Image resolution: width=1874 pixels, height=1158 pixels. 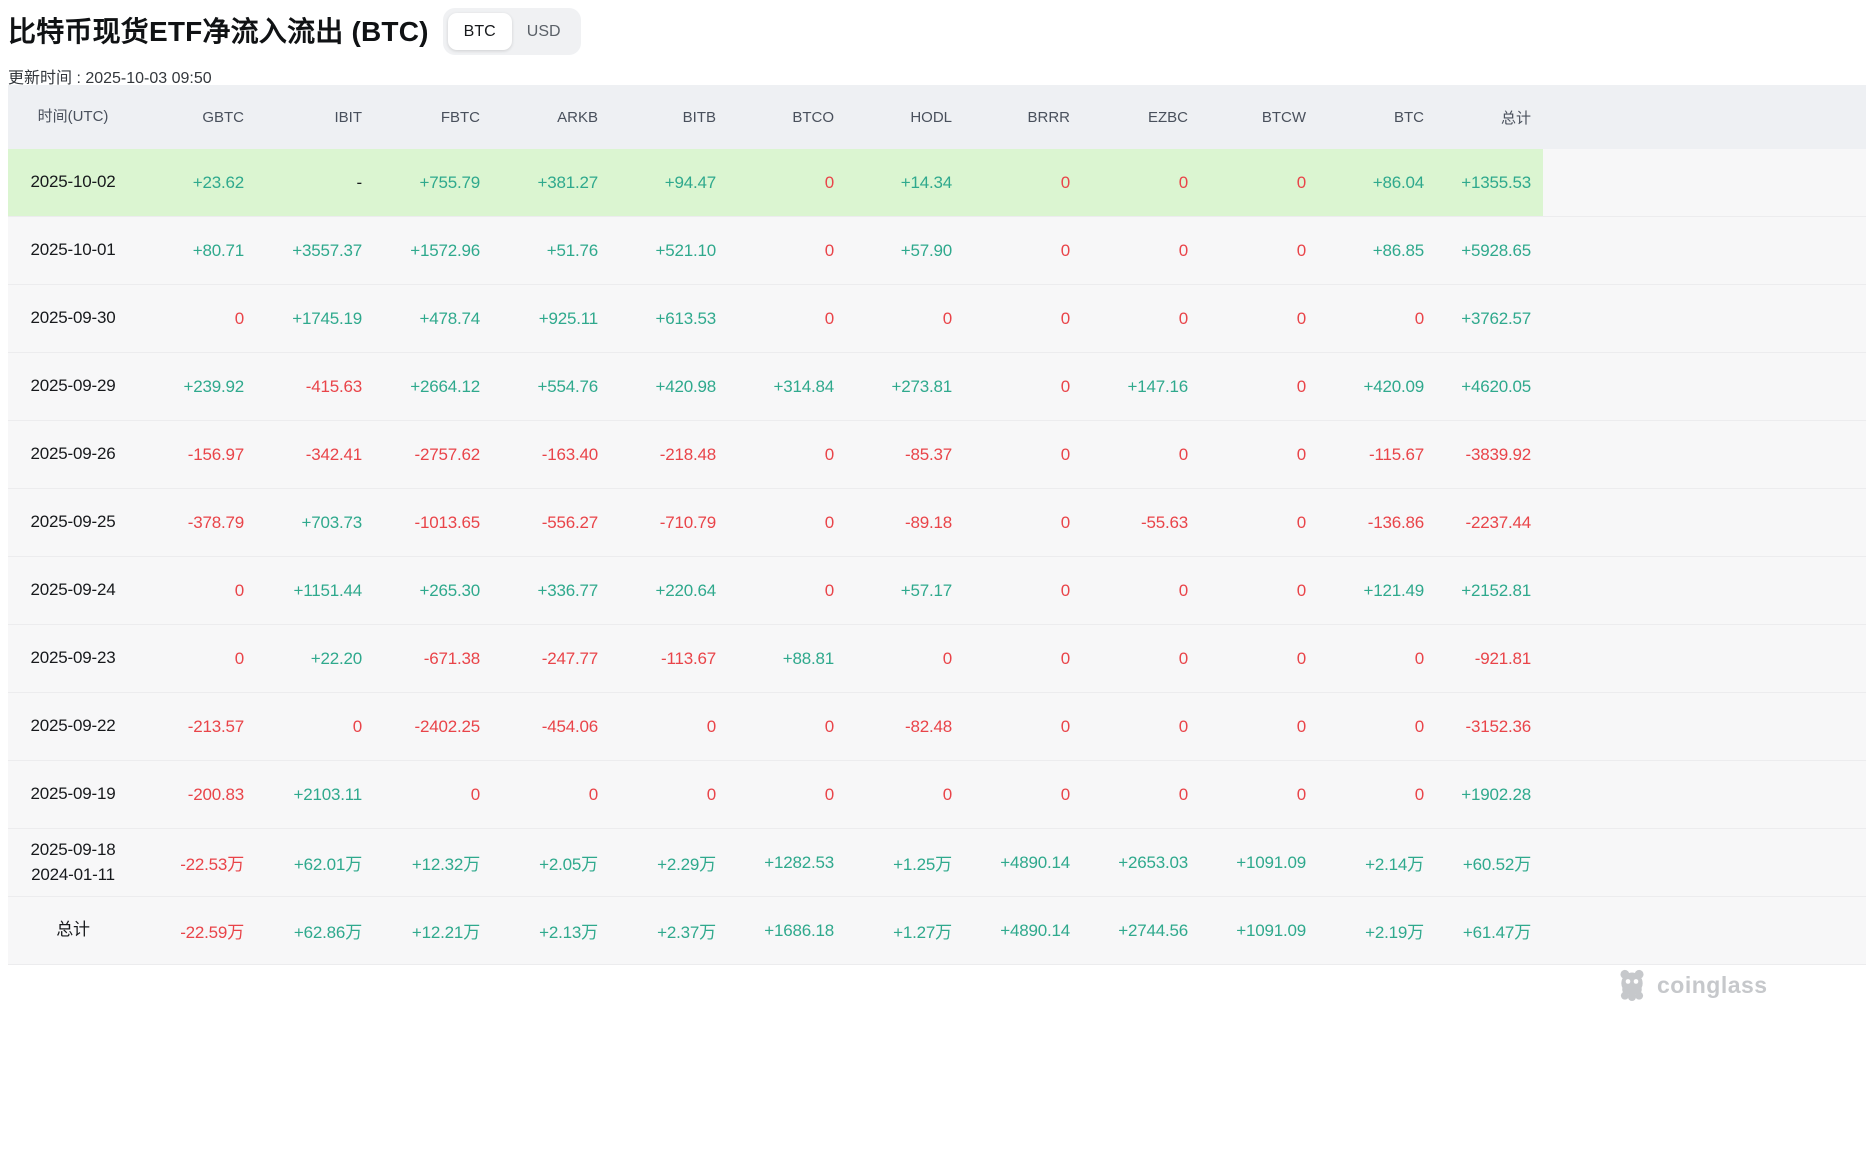 What do you see at coordinates (449, 318) in the screenshot?
I see `value-cell-fbtc: +478.74` at bounding box center [449, 318].